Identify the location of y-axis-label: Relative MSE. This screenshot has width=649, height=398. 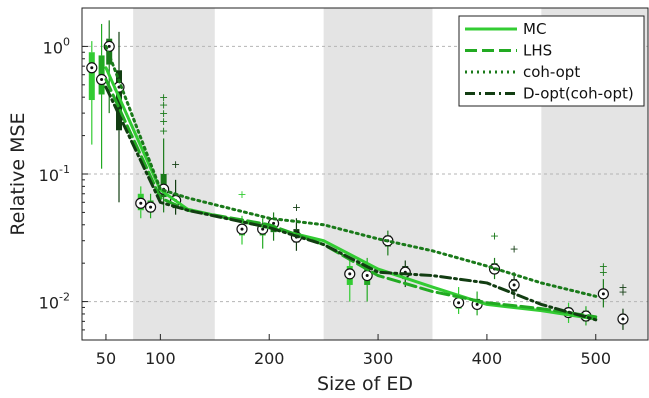
(18, 173).